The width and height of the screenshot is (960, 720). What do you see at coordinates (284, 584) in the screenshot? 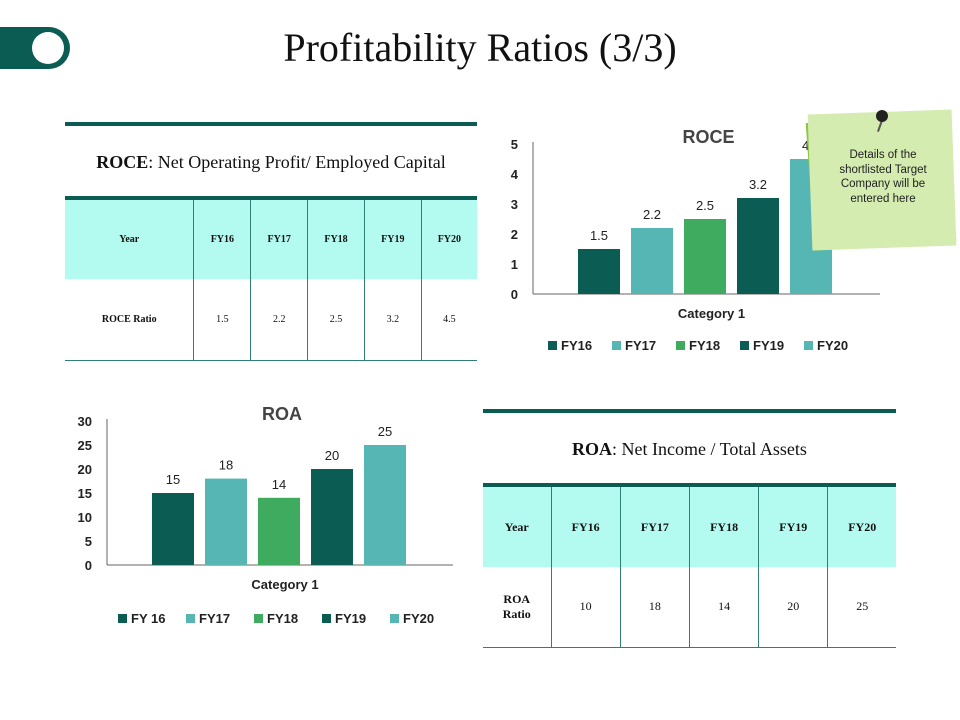
I see `roa-x-axis-label: Category 1` at bounding box center [284, 584].